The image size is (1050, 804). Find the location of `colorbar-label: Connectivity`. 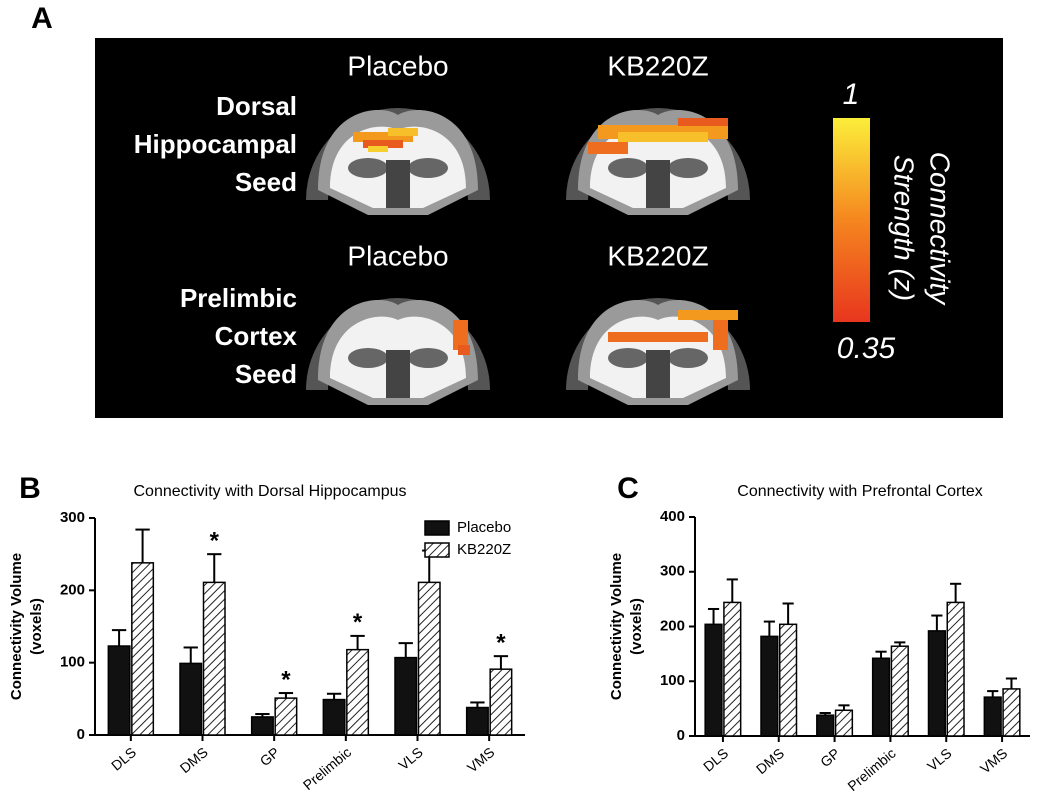

colorbar-label: Connectivity is located at coordinates (940, 229).